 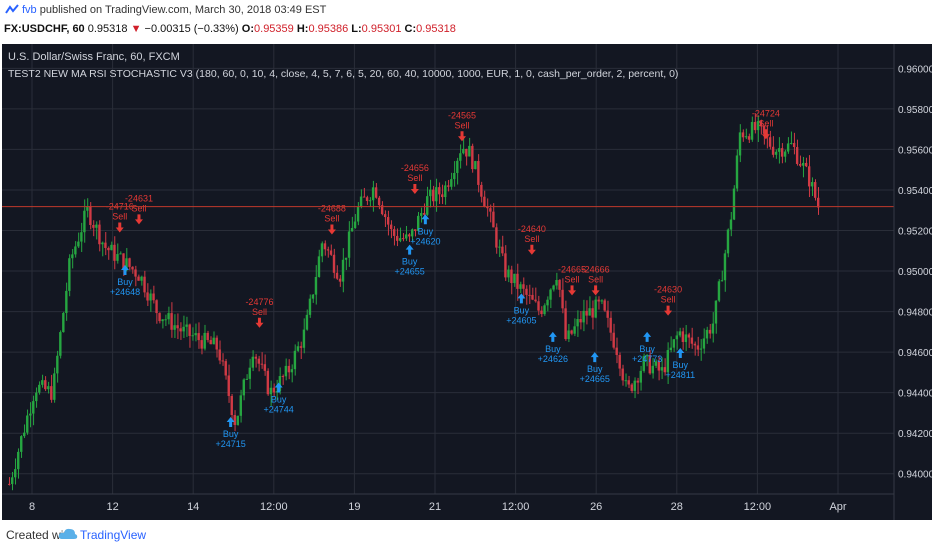 What do you see at coordinates (112, 507) in the screenshot?
I see `x-tick-label: 12` at bounding box center [112, 507].